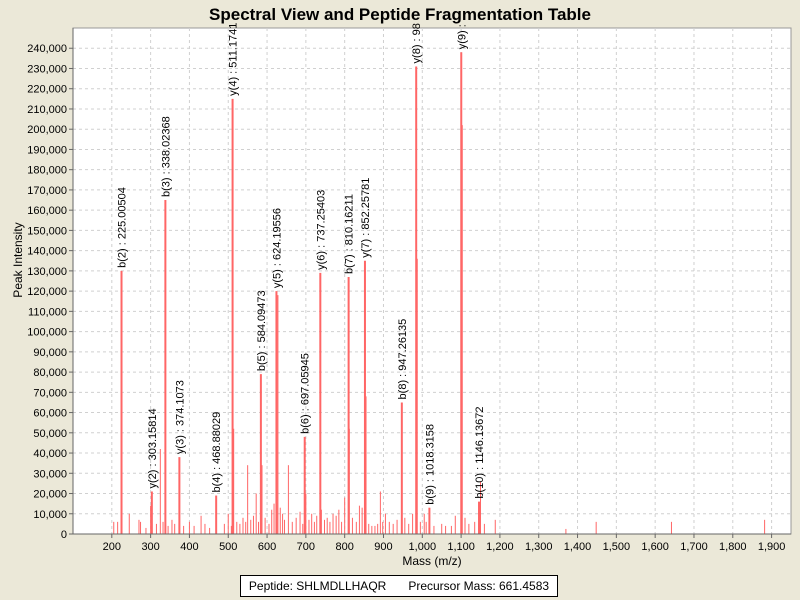  Describe the element at coordinates (479, 586) in the screenshot. I see `legend-precursor: Precursor Mass: 661.4583` at that location.